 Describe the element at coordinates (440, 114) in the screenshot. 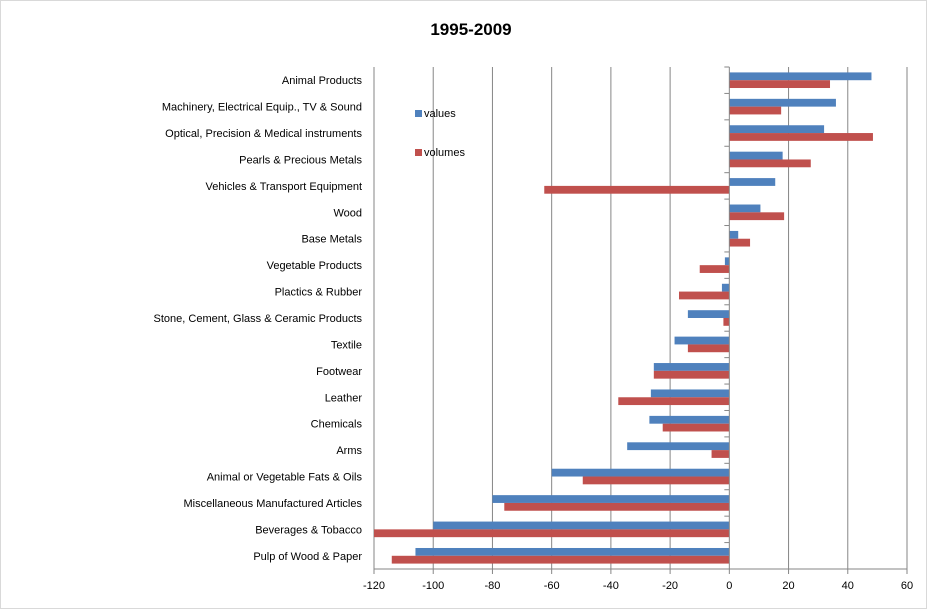

I see `legend-label-values: values` at that location.